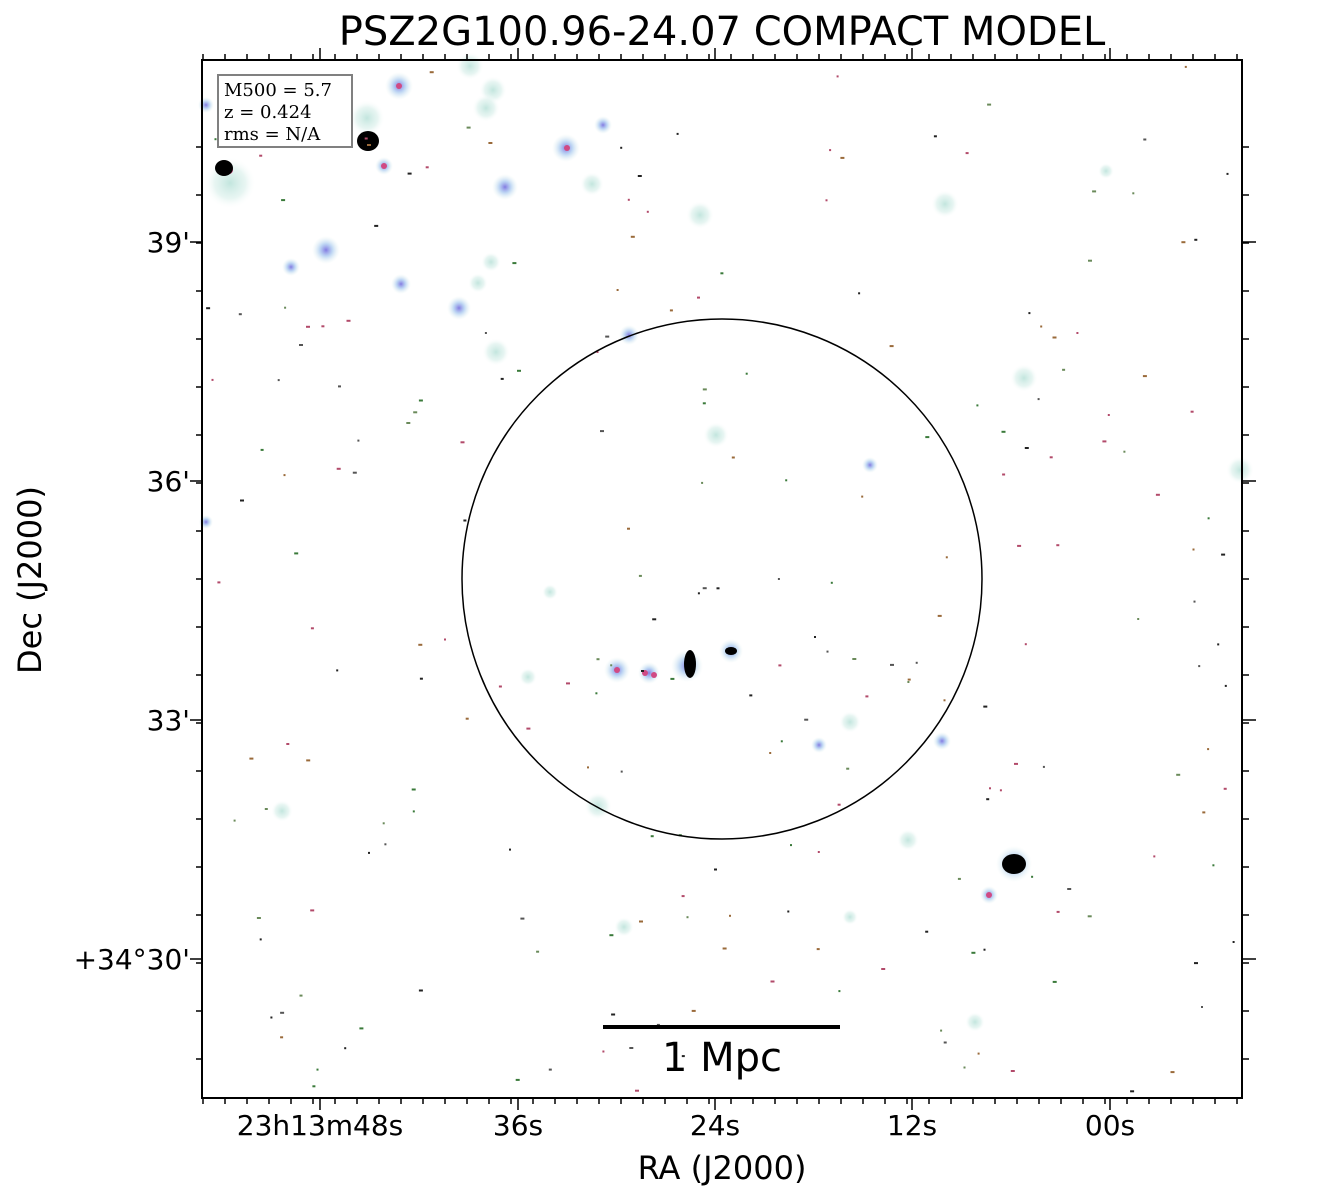 Image resolution: width=1321 pixels, height=1200 pixels. I want to click on x-tick-label: 23h13m48s, so click(320, 1125).